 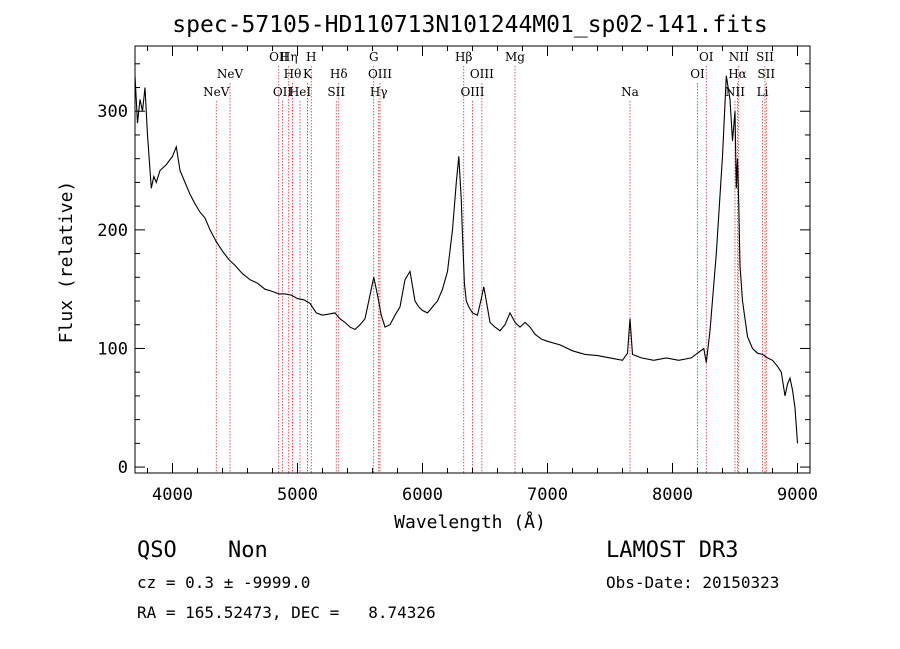 What do you see at coordinates (339, 74) in the screenshot?
I see `line-marker-label: Hδ` at bounding box center [339, 74].